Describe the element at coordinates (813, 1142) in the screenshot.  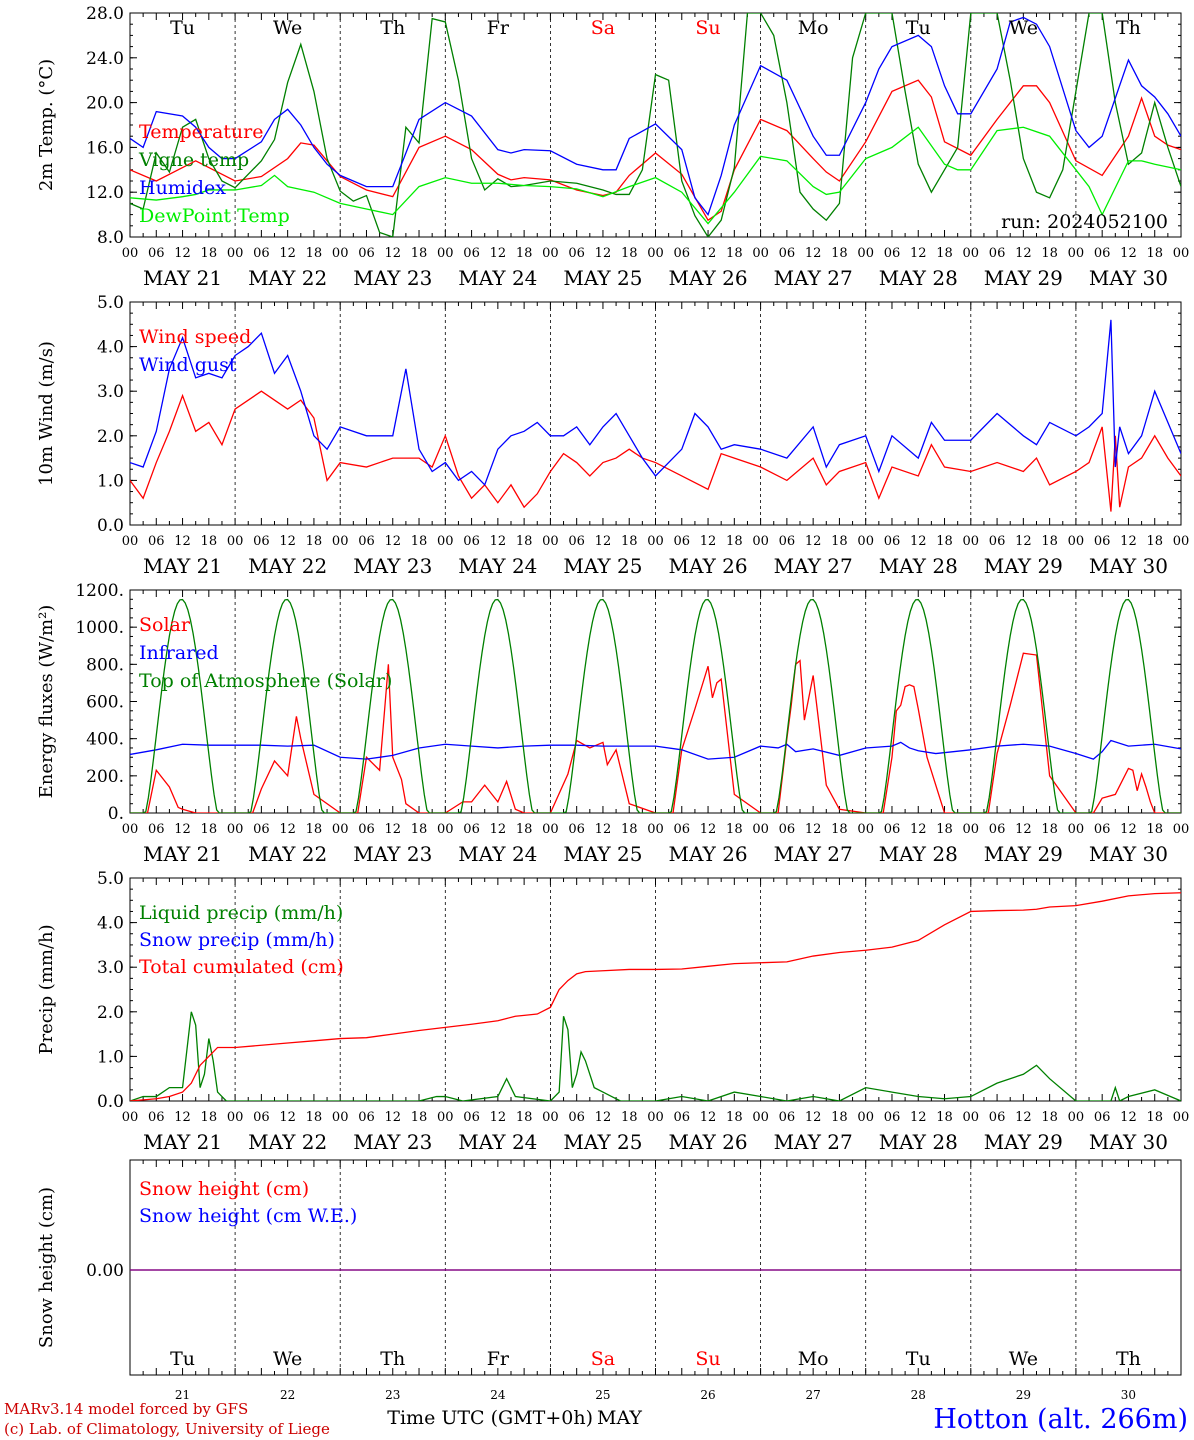
I see `precip-date-label: MAY 27` at that location.